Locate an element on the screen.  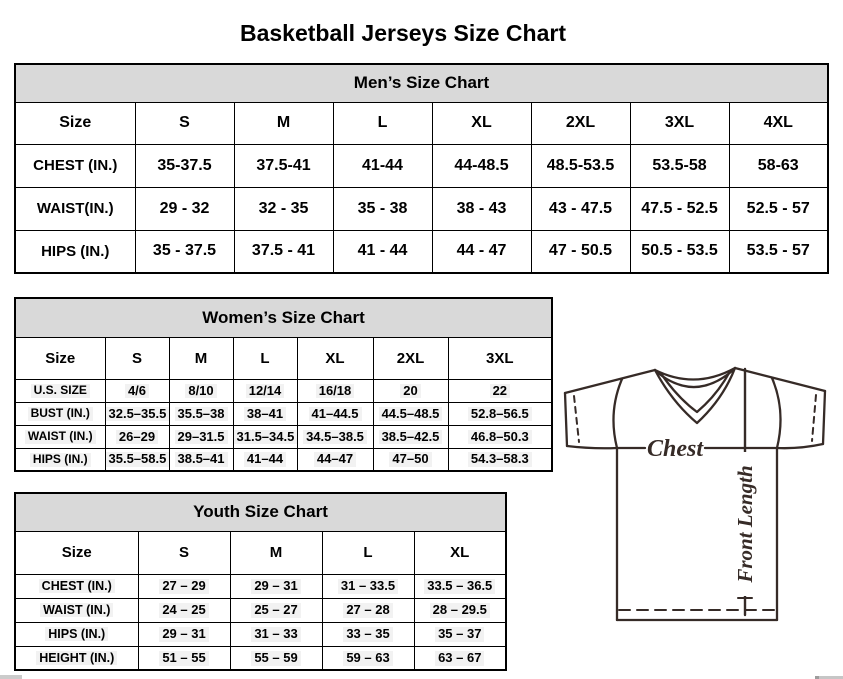
cell-text: 47–50 is located at coordinates (410, 459).